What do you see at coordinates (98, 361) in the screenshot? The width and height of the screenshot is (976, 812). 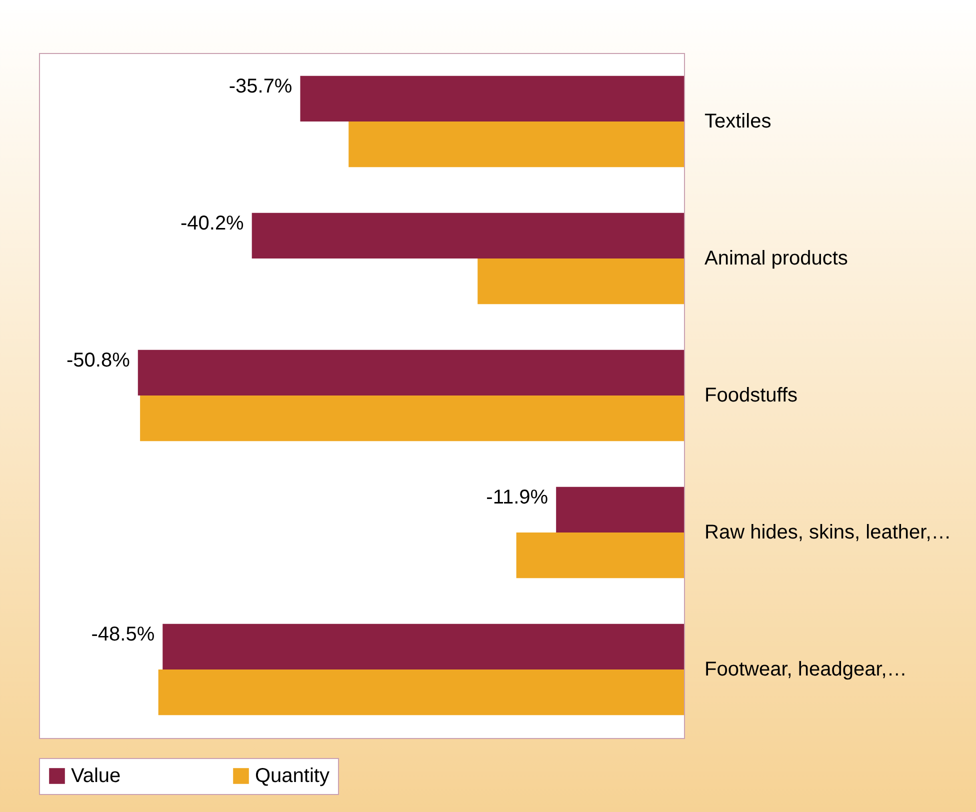 I see `data-label: -50.8%` at bounding box center [98, 361].